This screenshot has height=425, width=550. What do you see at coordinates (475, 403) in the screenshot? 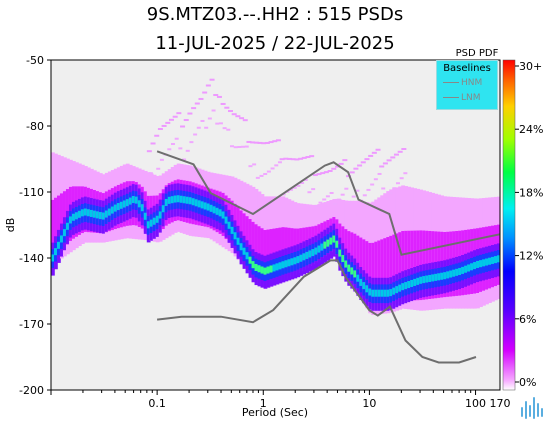
I see `x-tick-label: 100` at bounding box center [475, 403].